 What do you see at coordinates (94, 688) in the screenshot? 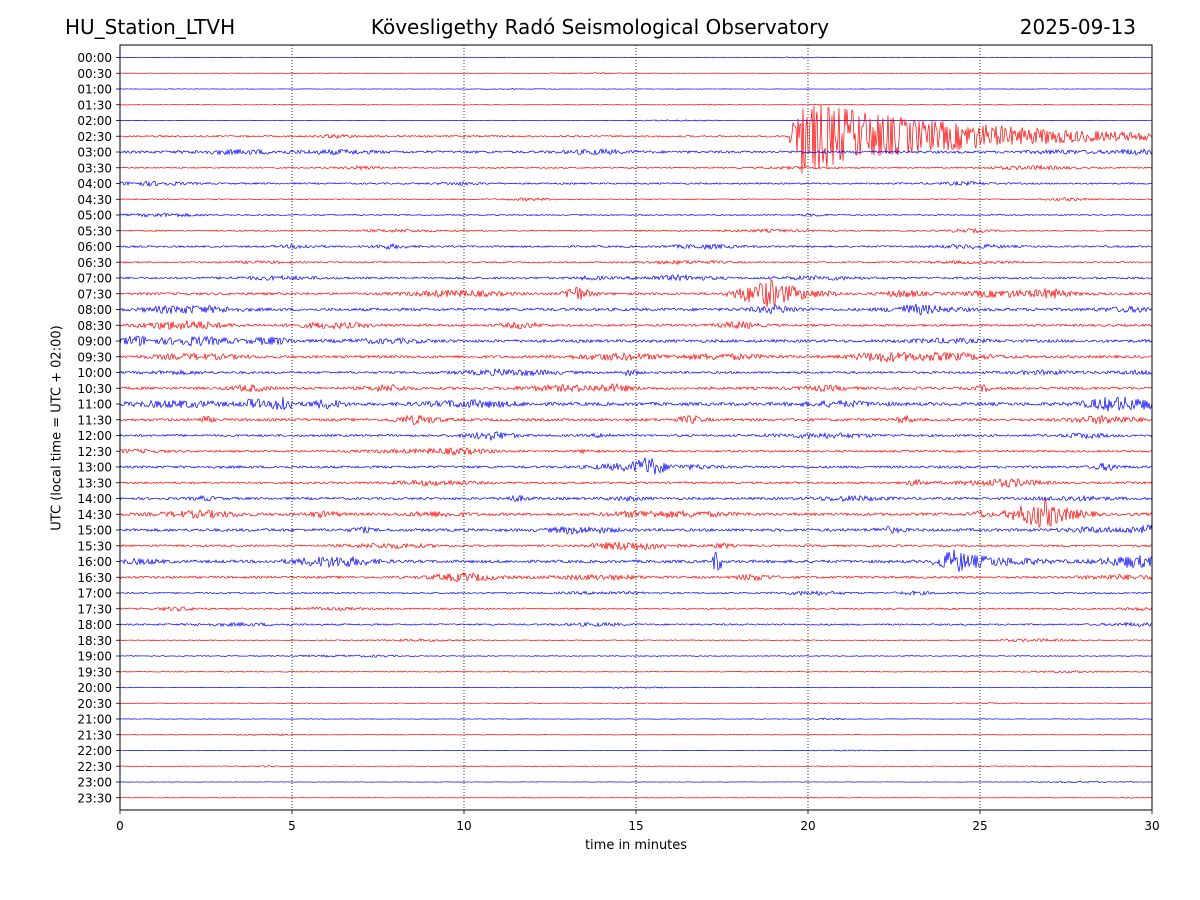
I see `row-label: 20:00` at bounding box center [94, 688].